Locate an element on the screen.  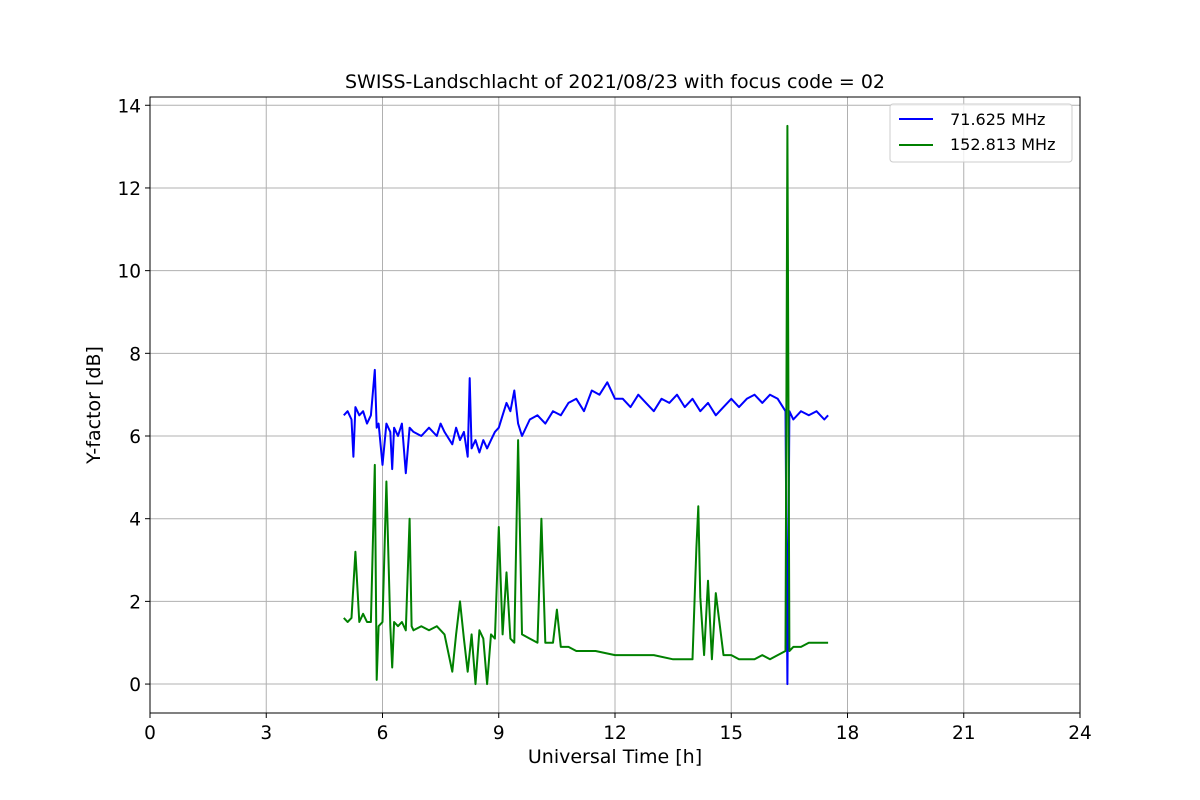
x-tick-label: 15 is located at coordinates (731, 733).